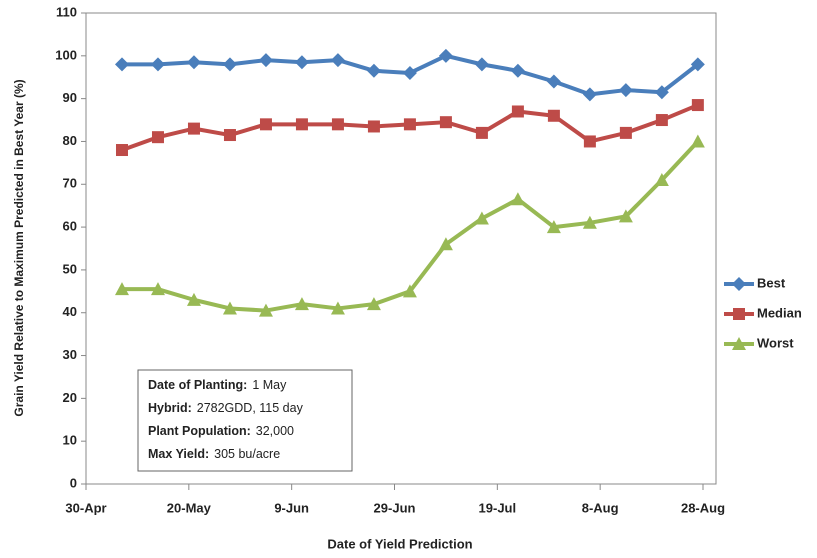 This screenshot has width=817, height=558. Describe the element at coordinates (70, 311) in the screenshot. I see `y-tick-label: 40` at that location.